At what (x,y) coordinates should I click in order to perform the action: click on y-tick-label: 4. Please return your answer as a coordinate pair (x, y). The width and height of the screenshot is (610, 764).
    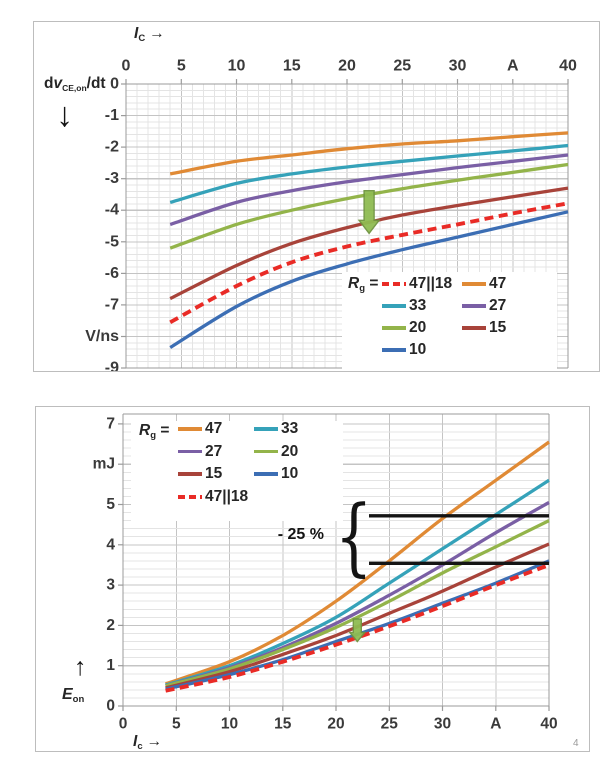
    Looking at the image, I should click on (110, 544).